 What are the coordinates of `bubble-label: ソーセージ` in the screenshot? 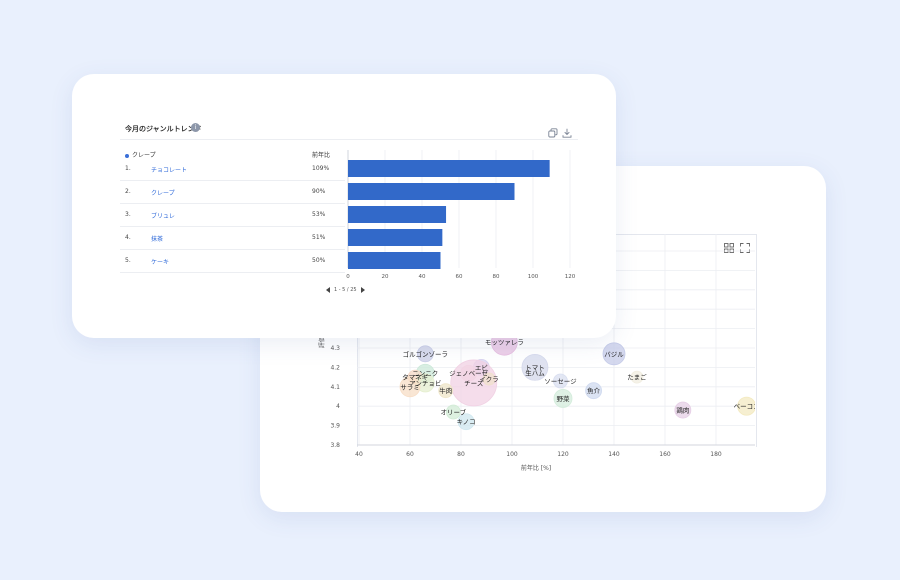 It's located at (560, 381).